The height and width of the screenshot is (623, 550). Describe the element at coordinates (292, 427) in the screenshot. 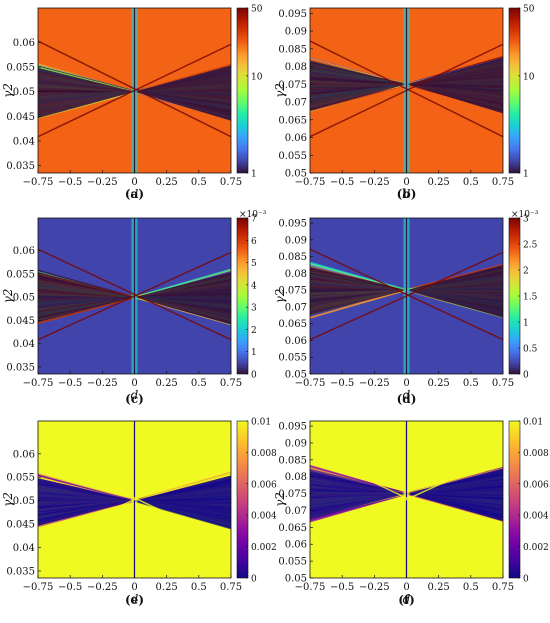

I see `y-tick-label: 0.095` at that location.